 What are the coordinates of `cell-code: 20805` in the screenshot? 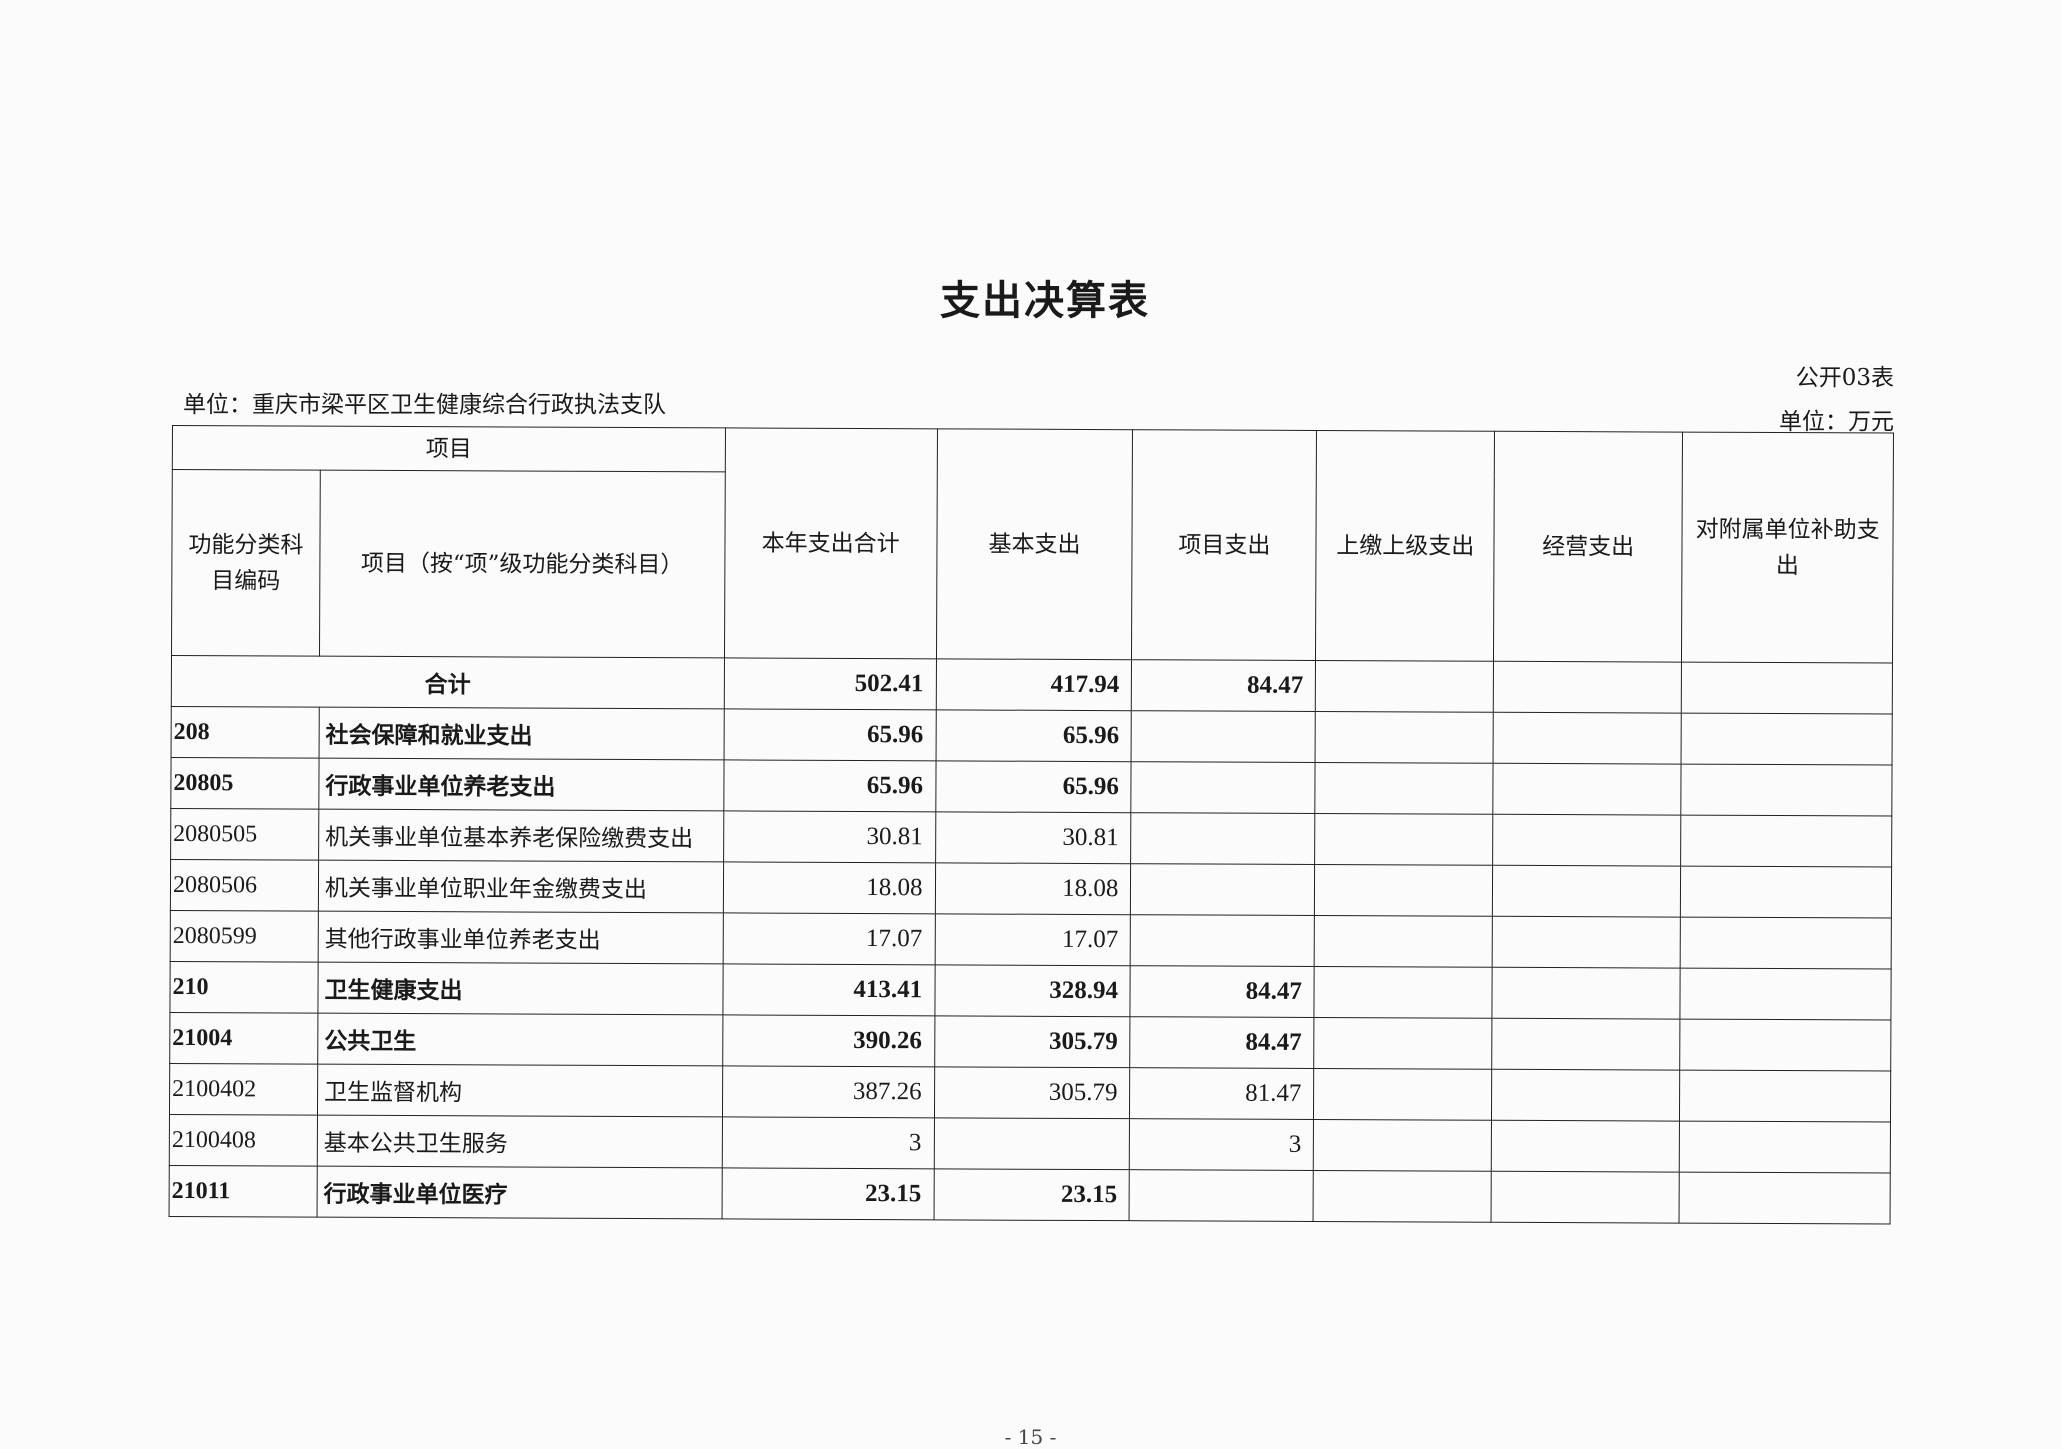 It's located at (244, 783).